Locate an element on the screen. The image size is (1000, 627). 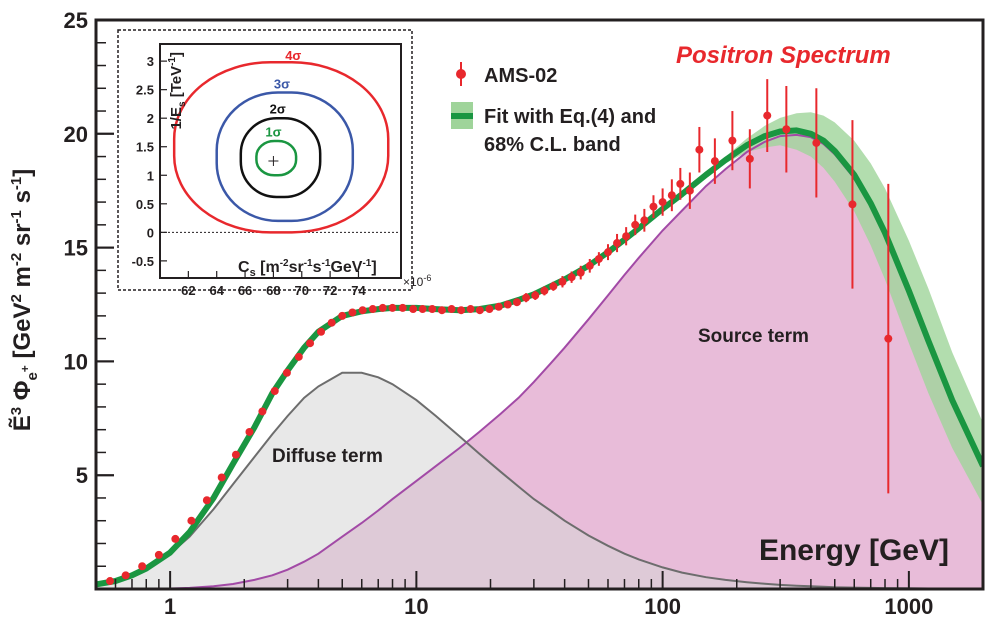
inset-y-axis-label: 1/Es [TeV-1] is located at coordinates (177, 91).